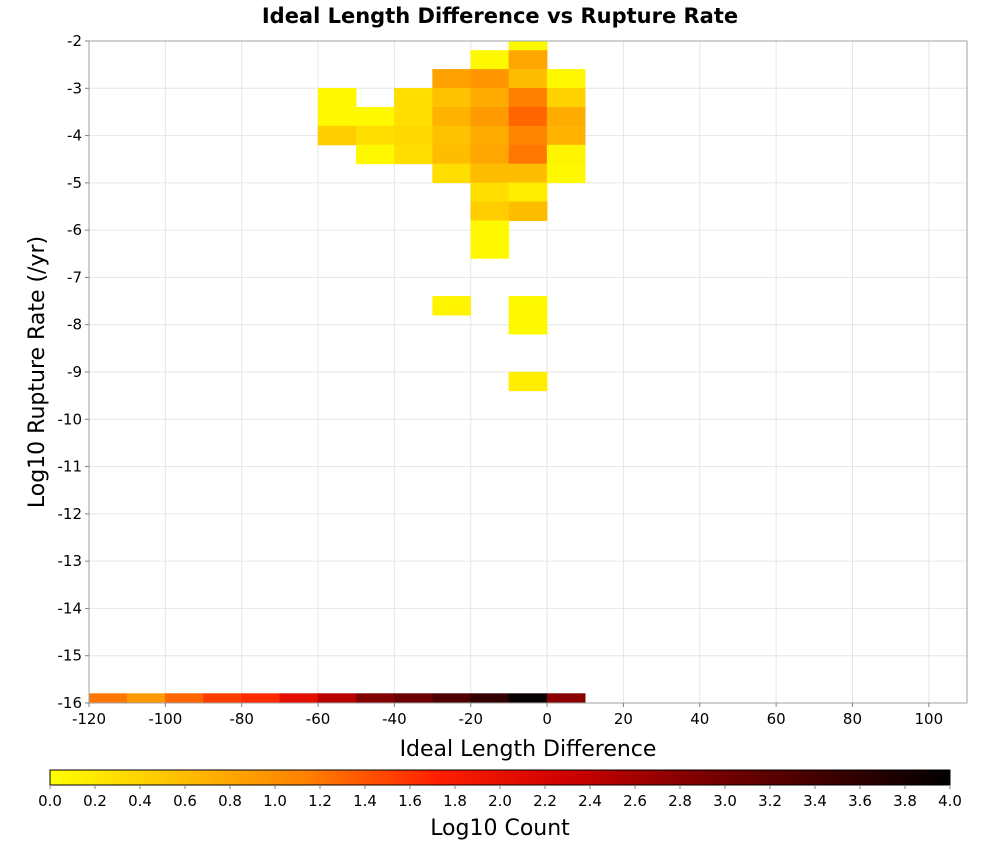  Describe the element at coordinates (70, 561) in the screenshot. I see `y-tick-label: -13` at that location.